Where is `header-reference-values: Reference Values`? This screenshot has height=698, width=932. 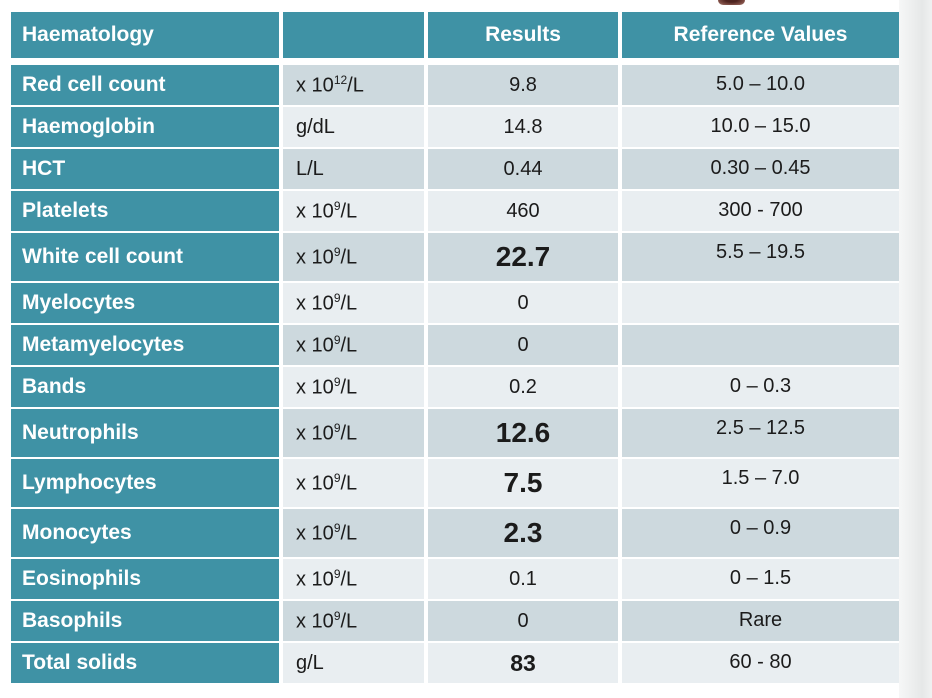
header-reference-values: Reference Values is located at coordinates (760, 35).